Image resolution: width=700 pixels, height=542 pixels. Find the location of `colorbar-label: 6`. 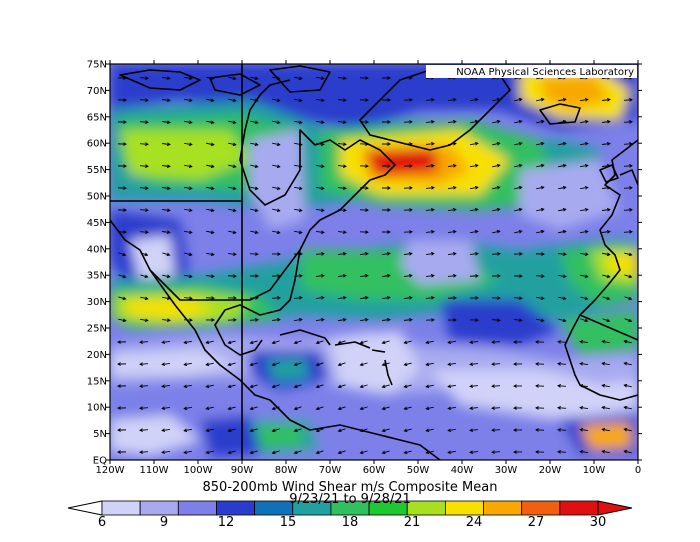

colorbar-label: 6 is located at coordinates (102, 522).